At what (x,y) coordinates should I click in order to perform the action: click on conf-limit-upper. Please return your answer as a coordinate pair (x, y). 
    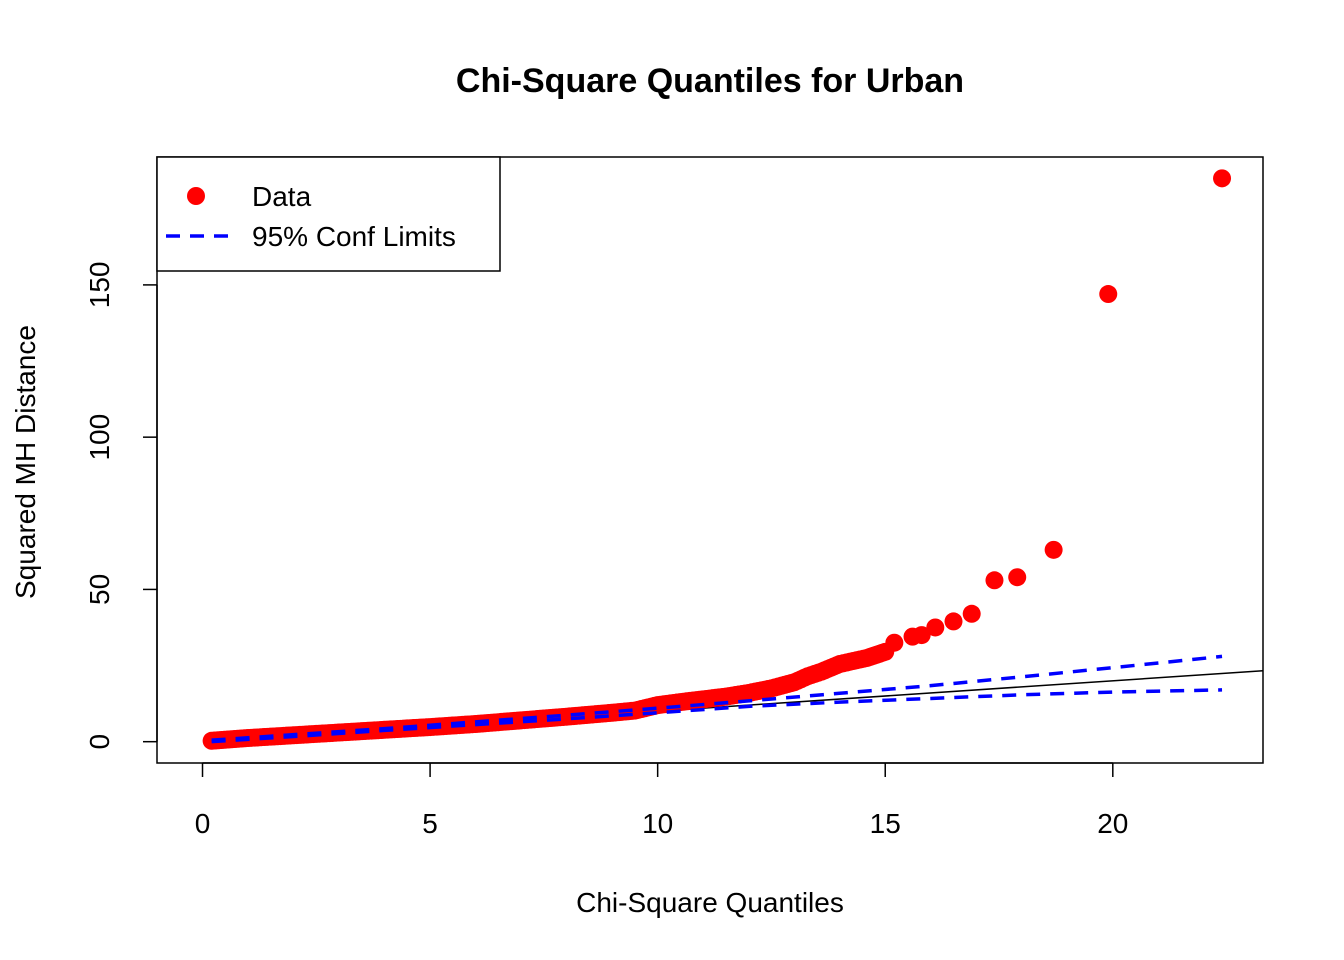
    Looking at the image, I should click on (717, 698).